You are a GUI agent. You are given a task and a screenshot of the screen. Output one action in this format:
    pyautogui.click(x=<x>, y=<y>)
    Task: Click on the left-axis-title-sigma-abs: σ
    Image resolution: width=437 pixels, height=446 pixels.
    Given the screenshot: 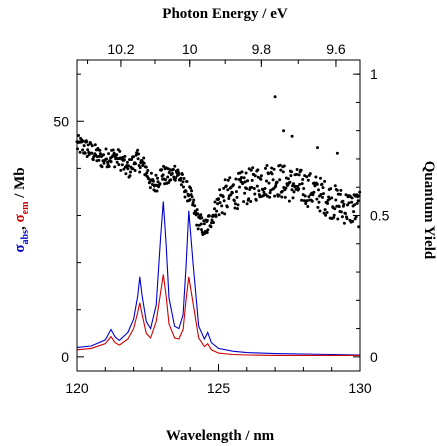 What is the action you would take?
    pyautogui.click(x=20, y=248)
    